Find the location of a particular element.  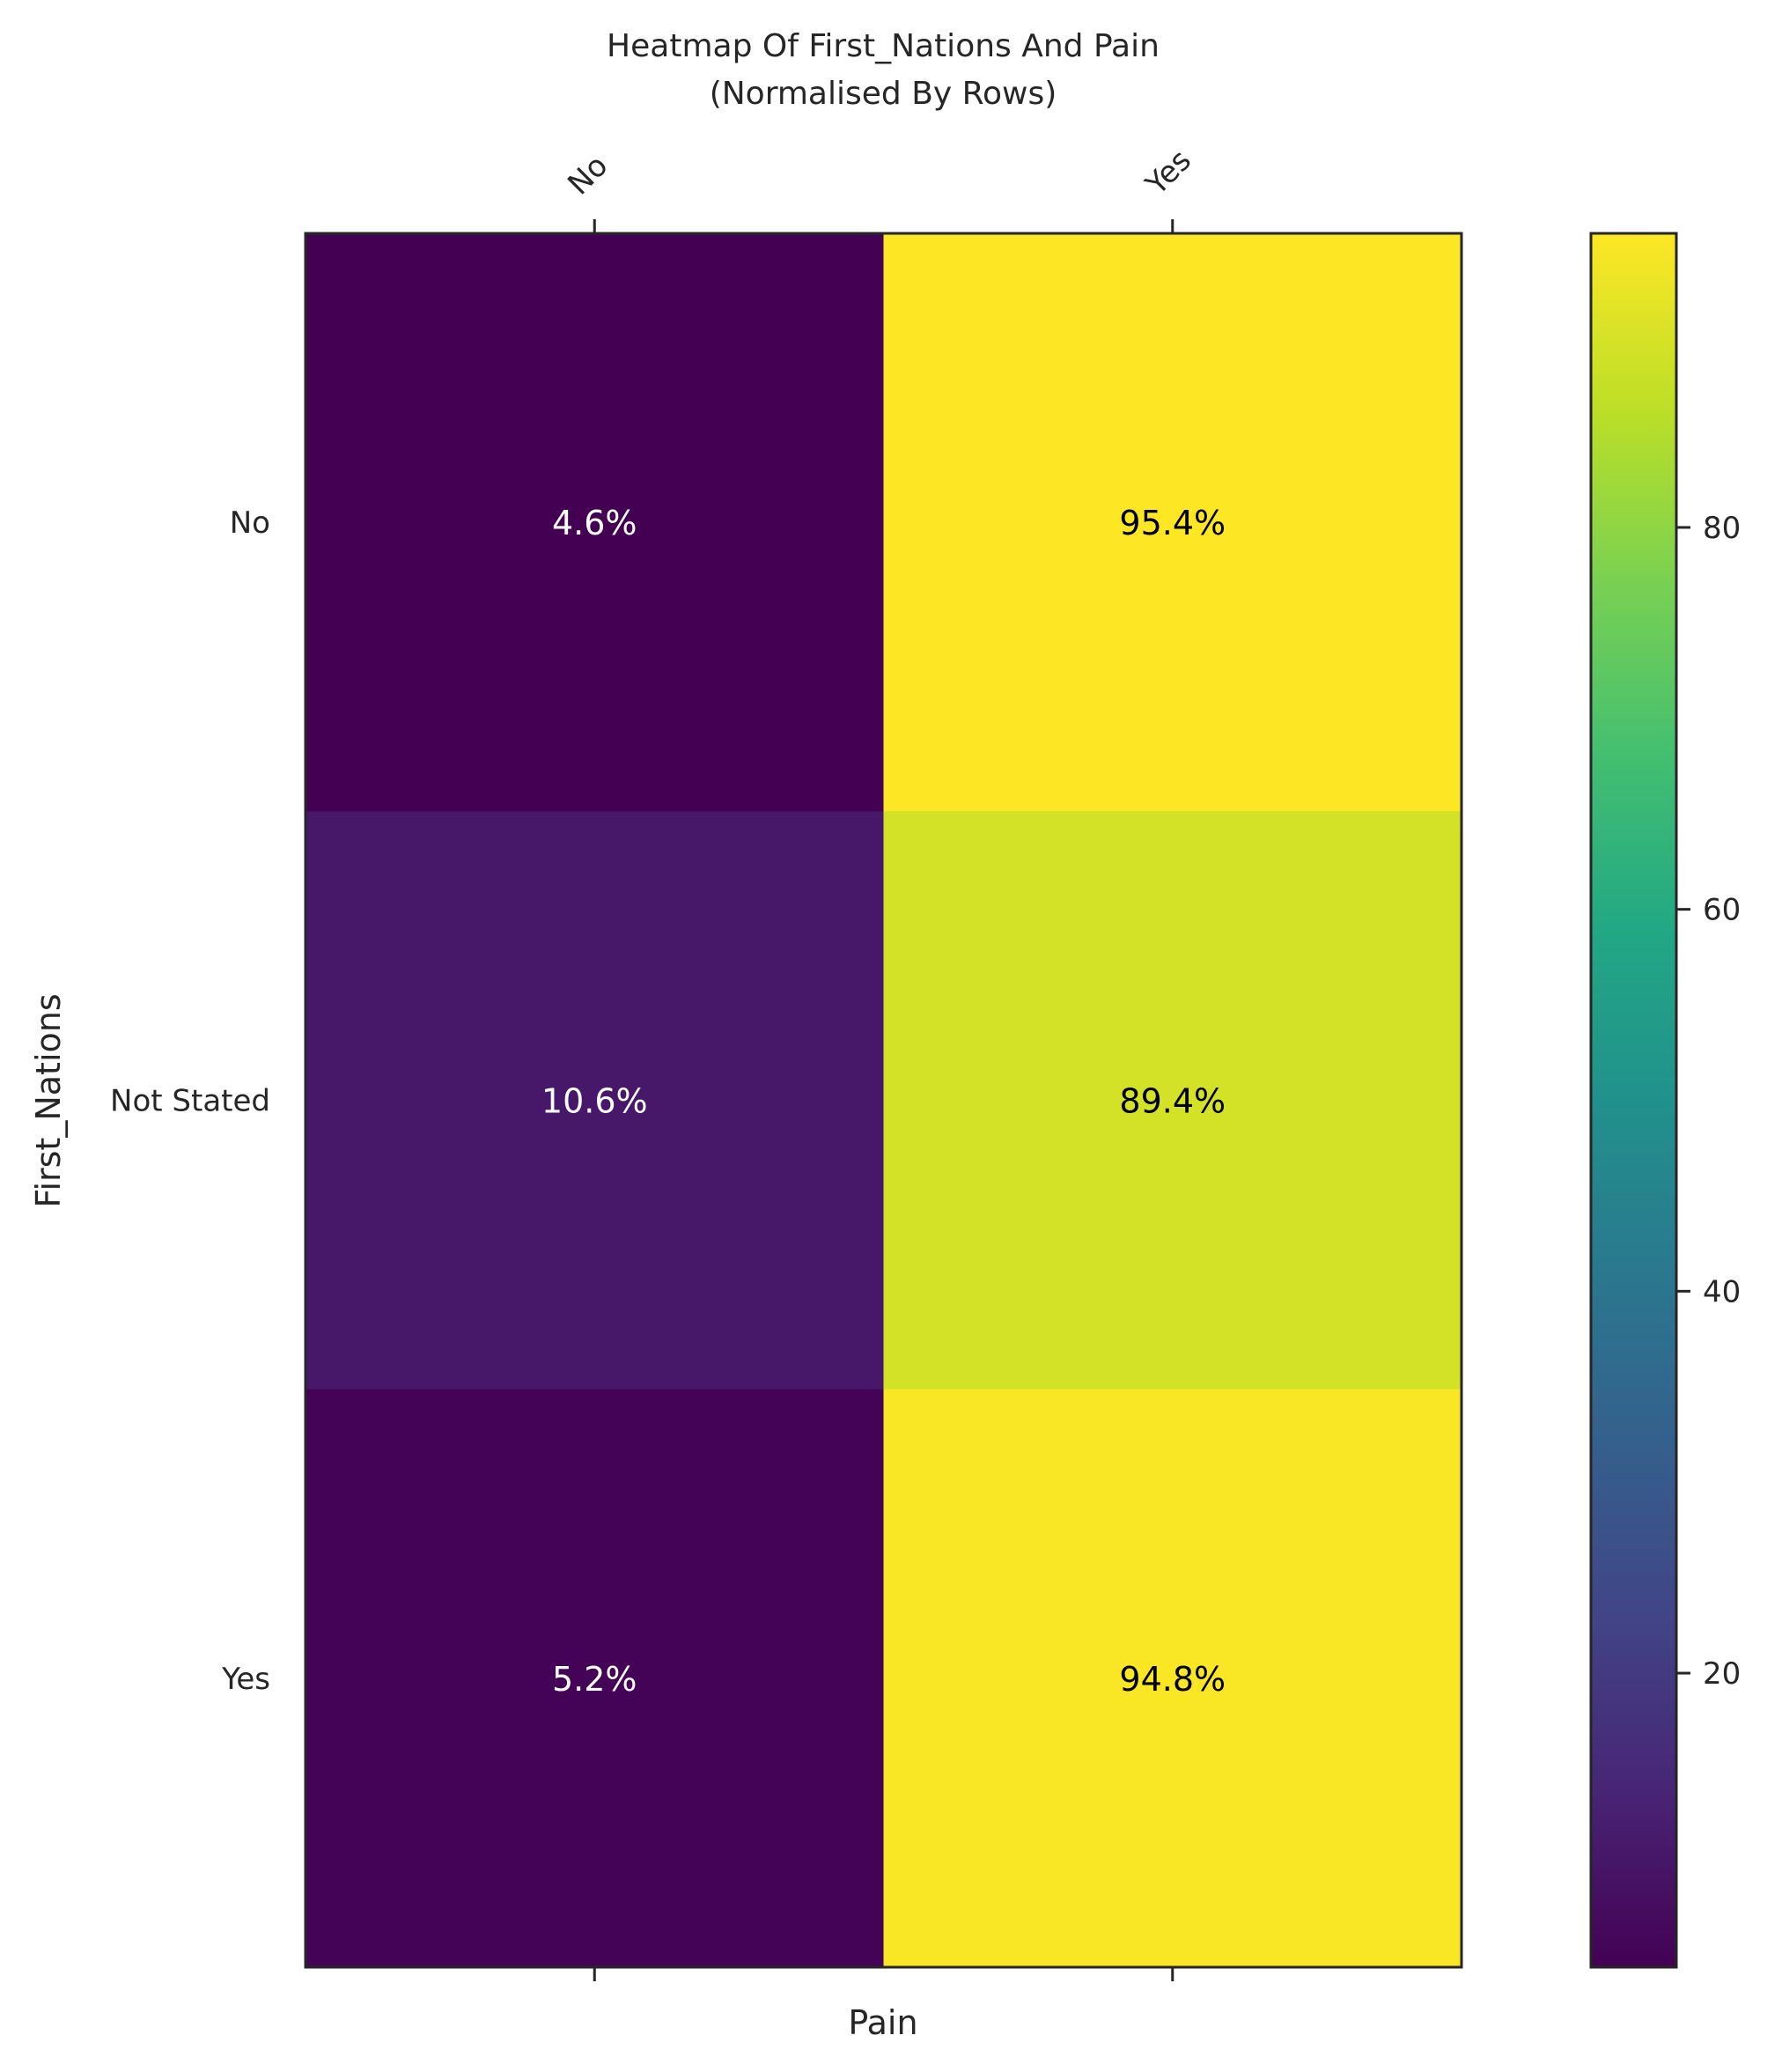

x-tick-label: No is located at coordinates (588, 175).